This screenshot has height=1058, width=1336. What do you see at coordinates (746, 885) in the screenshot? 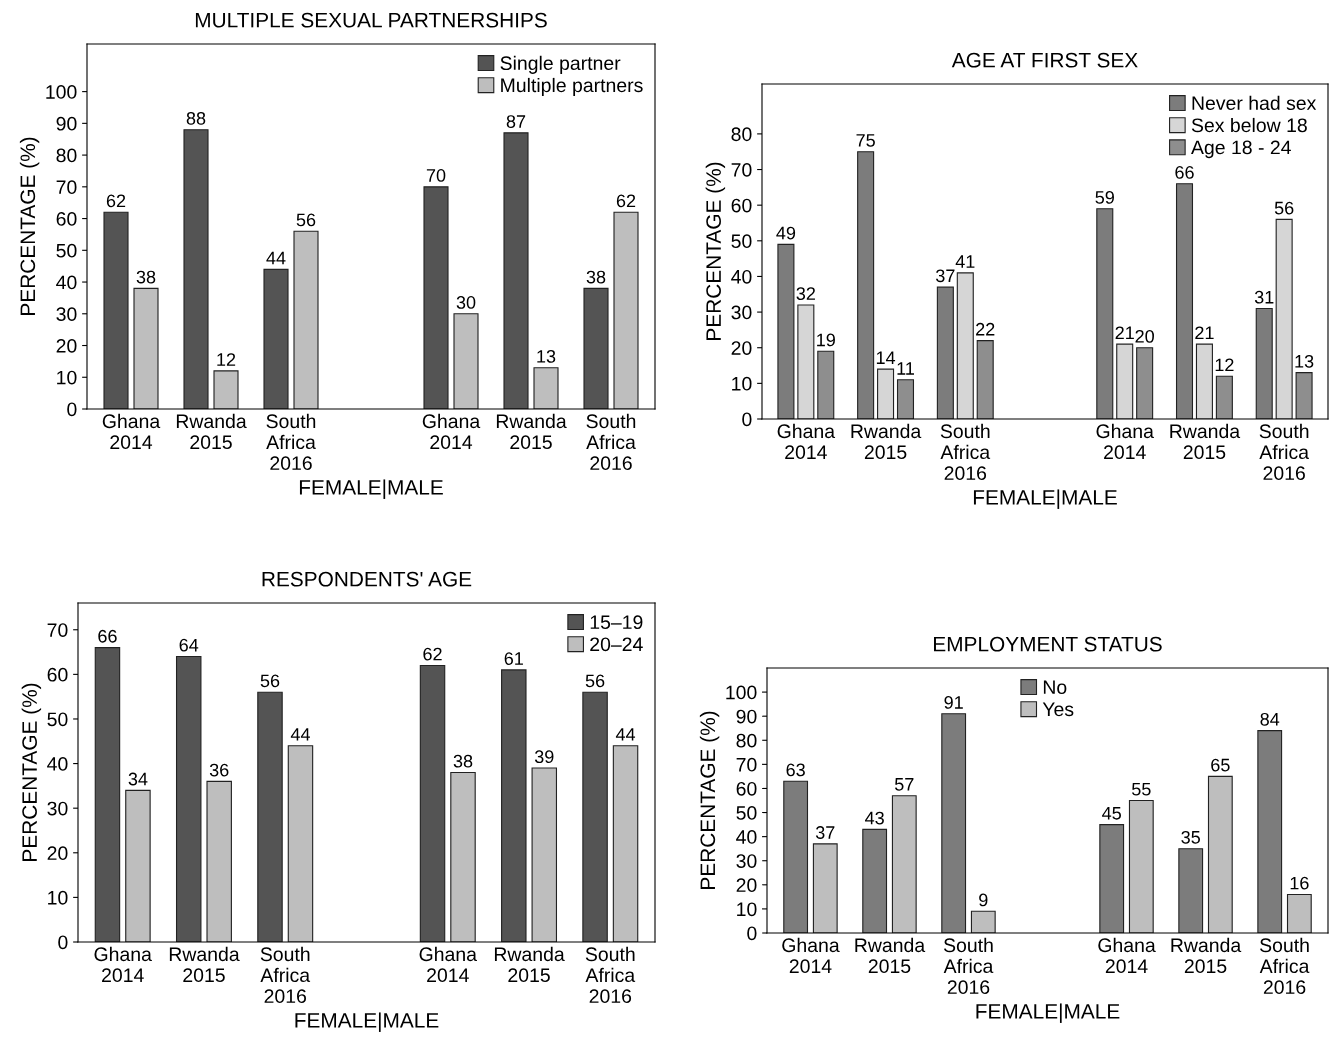
I see `y-tick-label: 20` at bounding box center [746, 885].